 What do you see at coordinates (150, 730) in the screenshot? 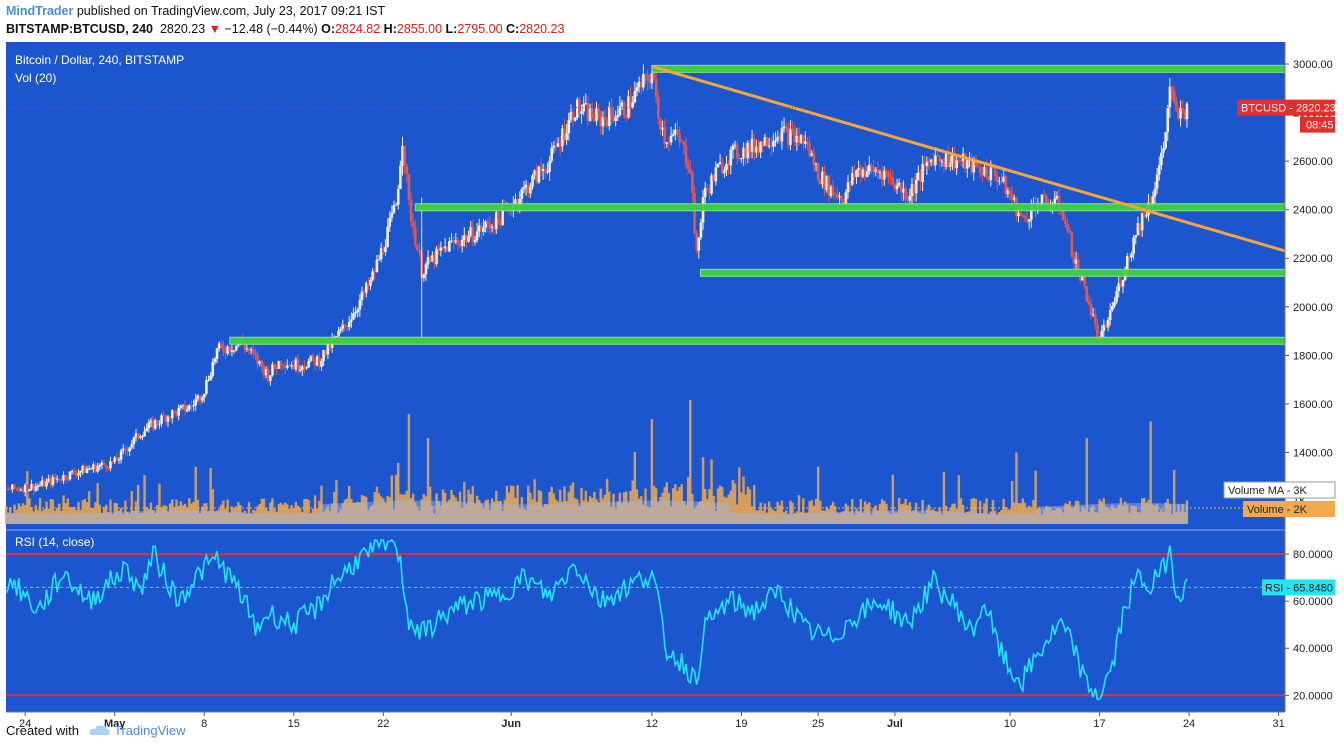
I see `tradingview-brand: TradingView` at bounding box center [150, 730].